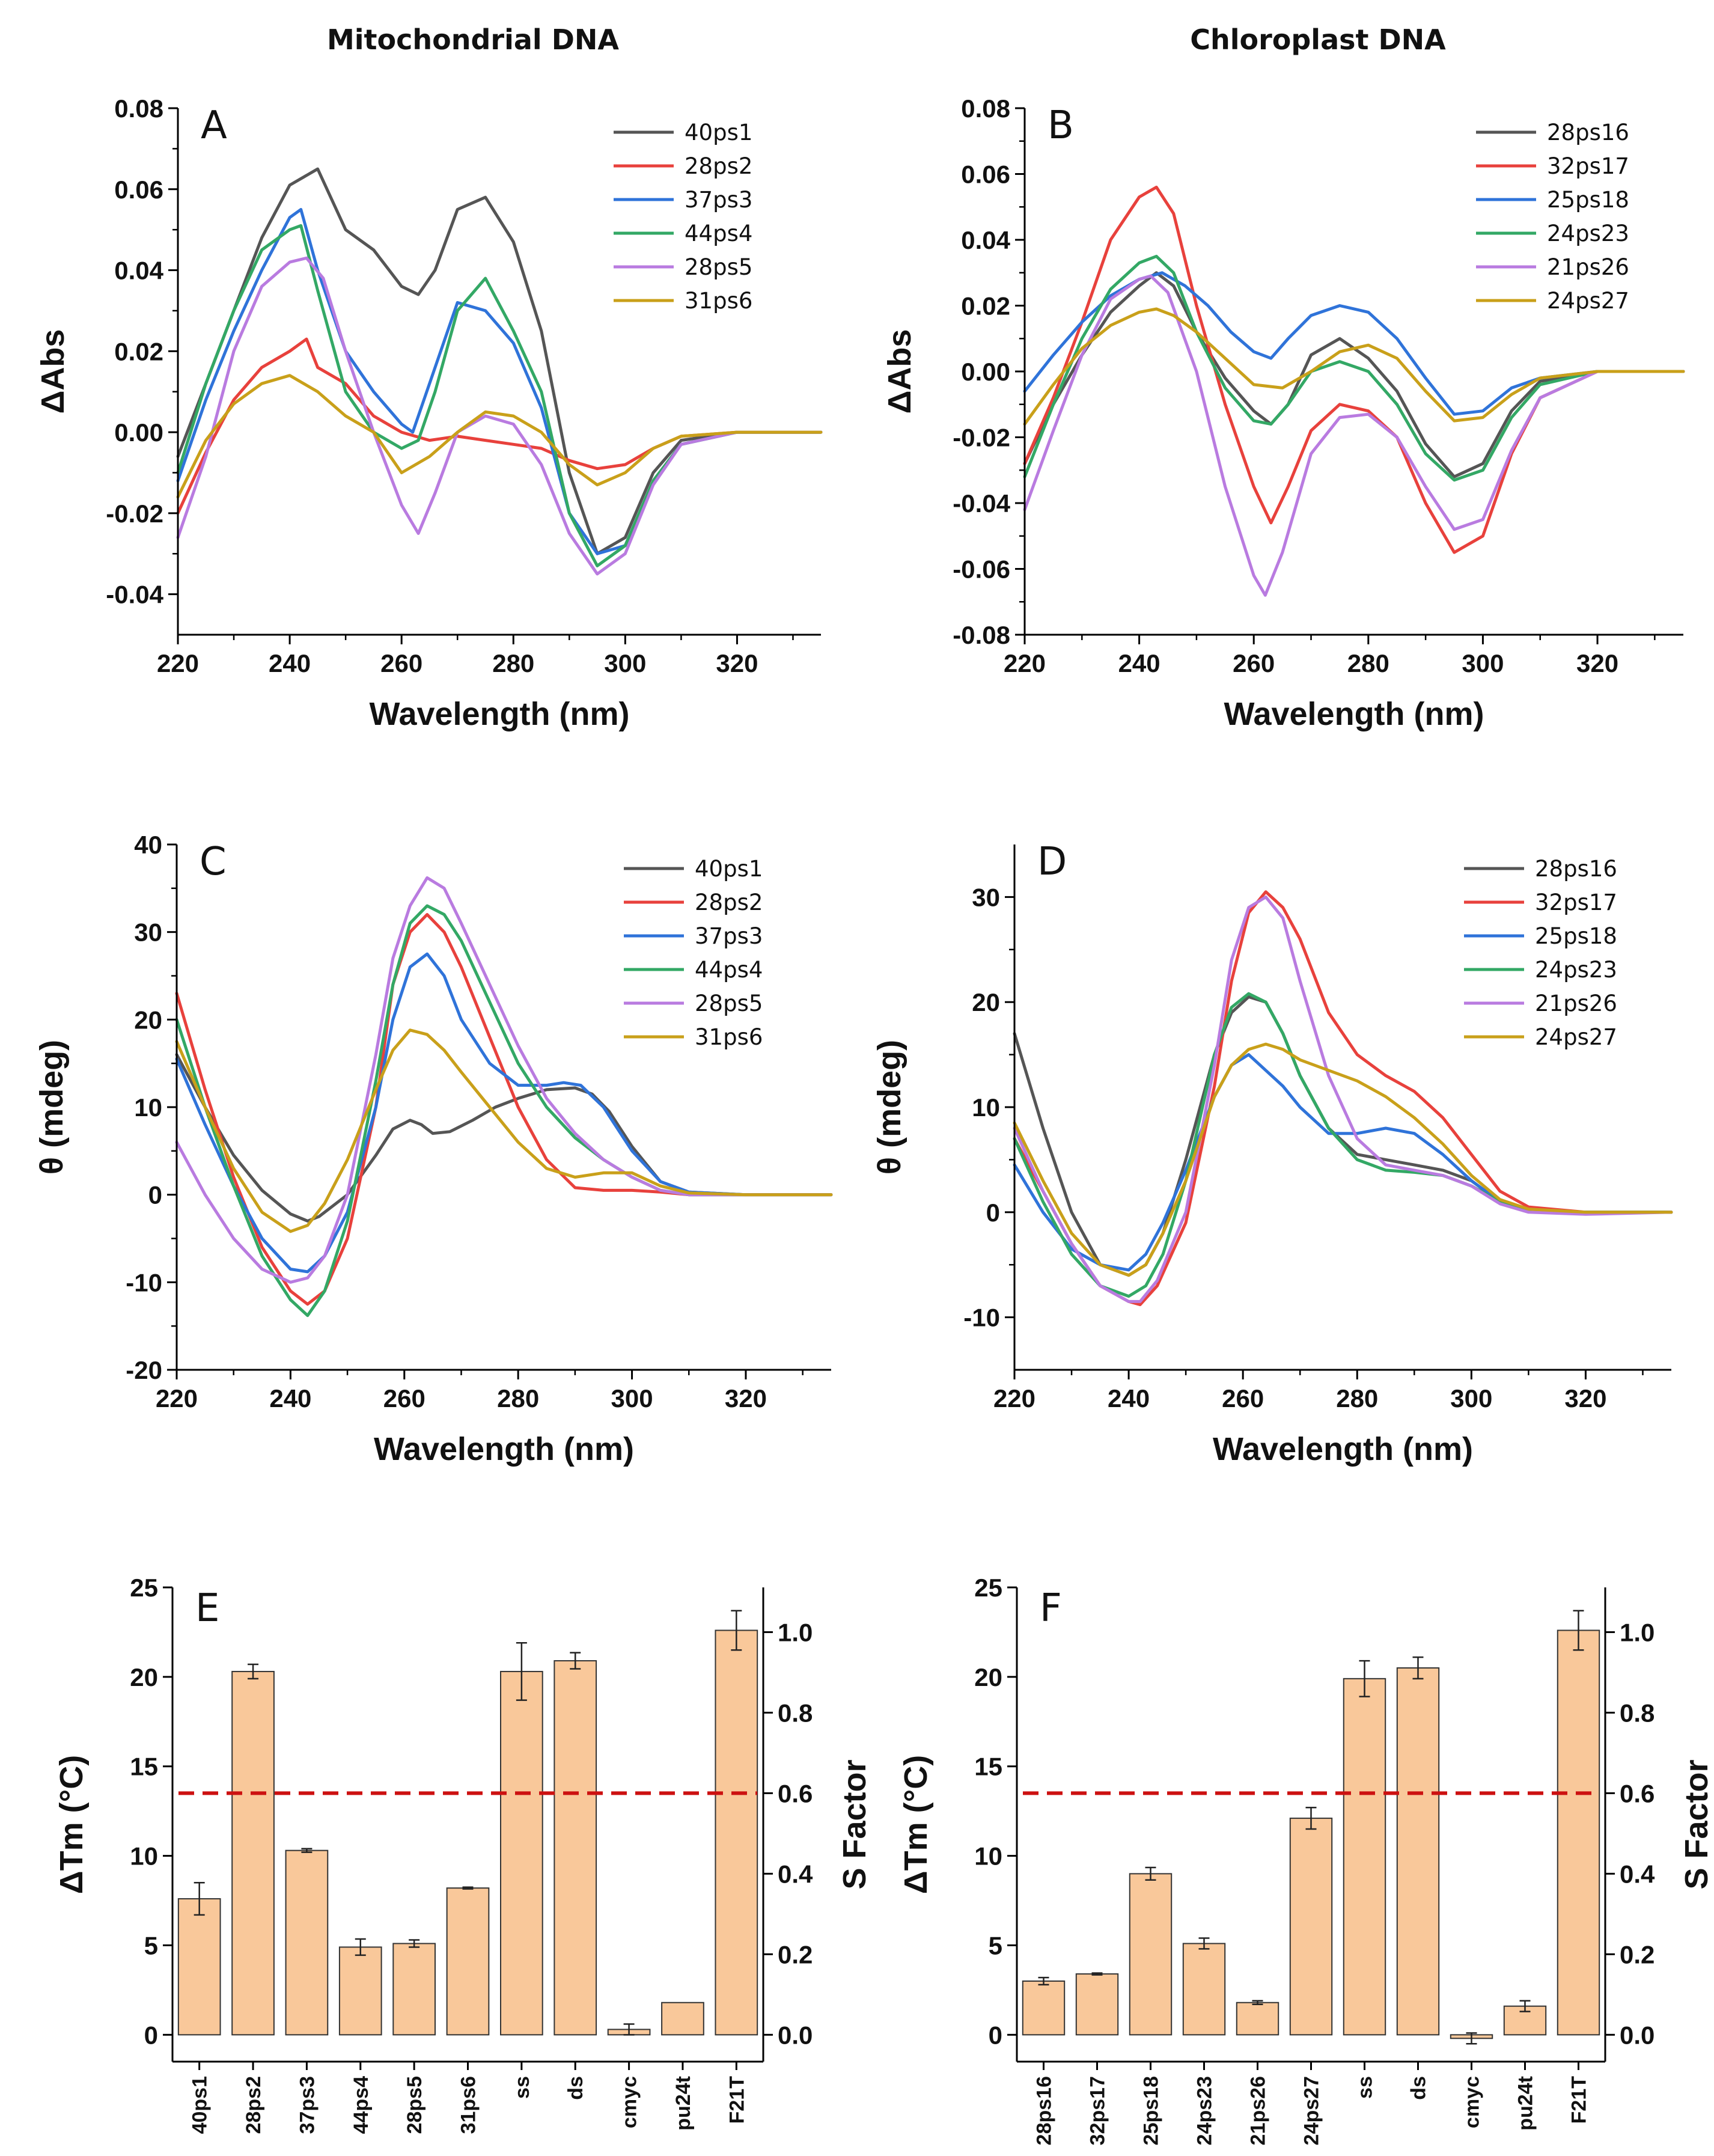 The width and height of the screenshot is (1714, 2156). I want to click on series-line-37ps3, so click(504, 1113).